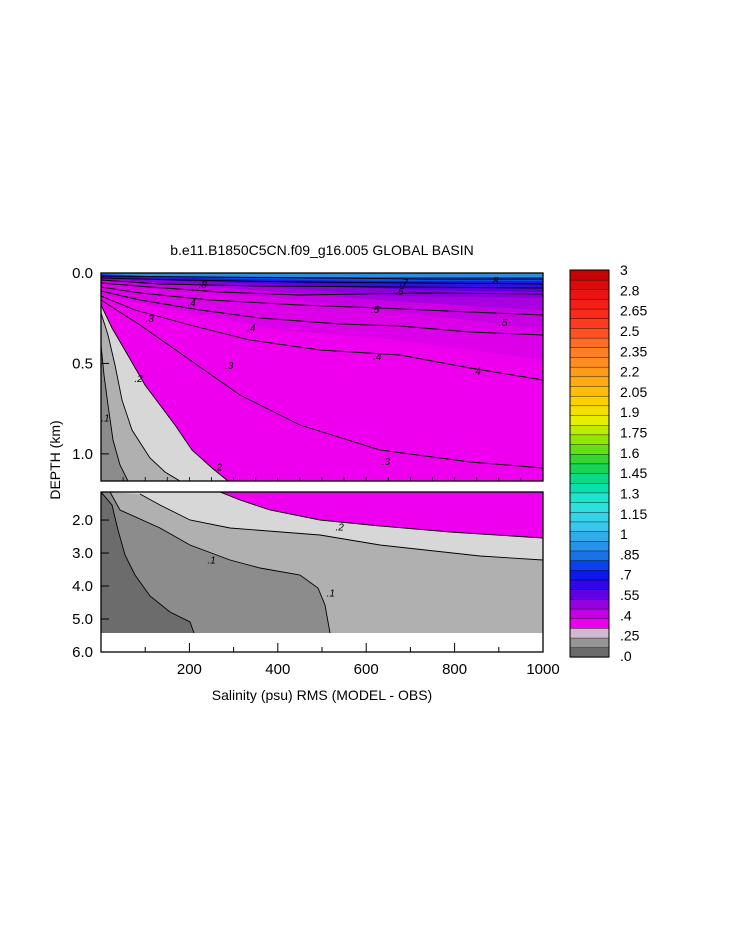 Image resolution: width=733 pixels, height=945 pixels. I want to click on y-axis-label: DEPTH (km), so click(55, 459).